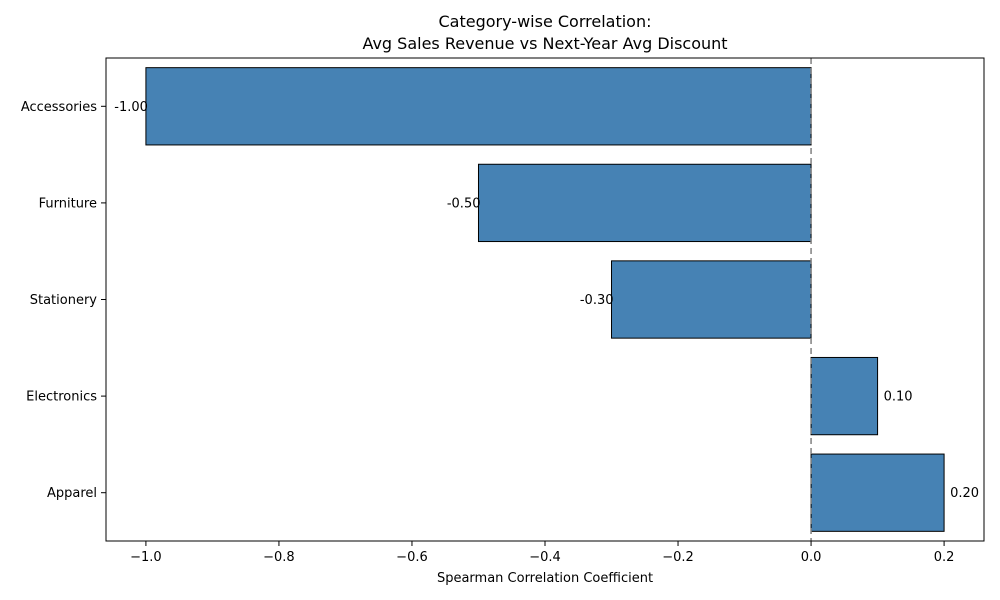 The image size is (1000, 600). I want to click on x-tick-label: −0.4, so click(545, 557).